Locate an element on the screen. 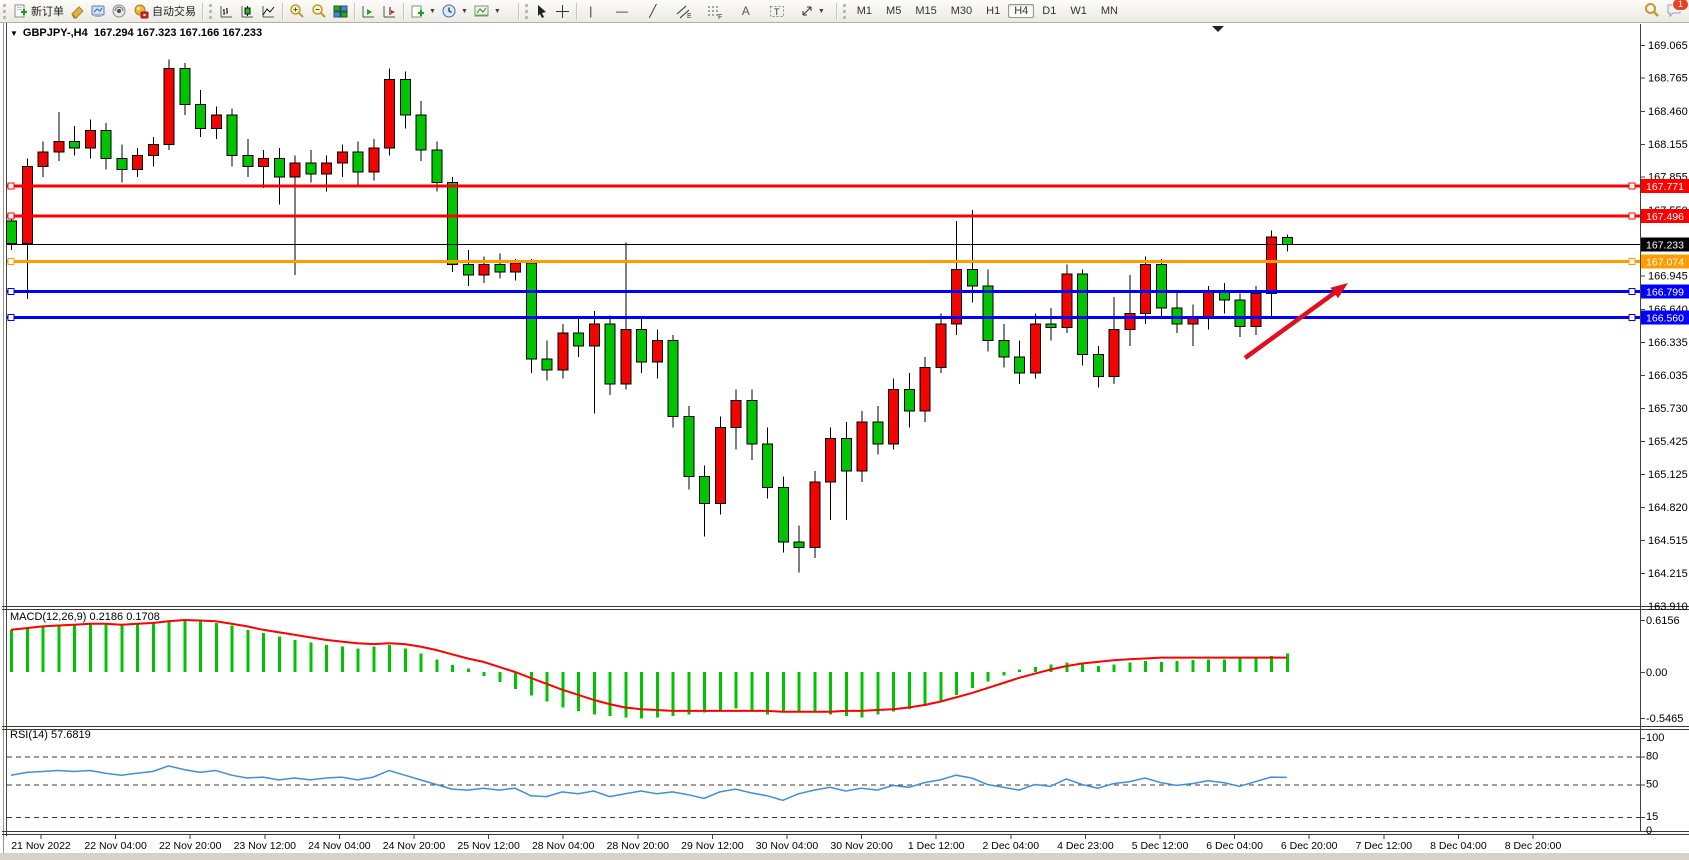 This screenshot has width=1689, height=860. monitor-icon is located at coordinates (98, 11).